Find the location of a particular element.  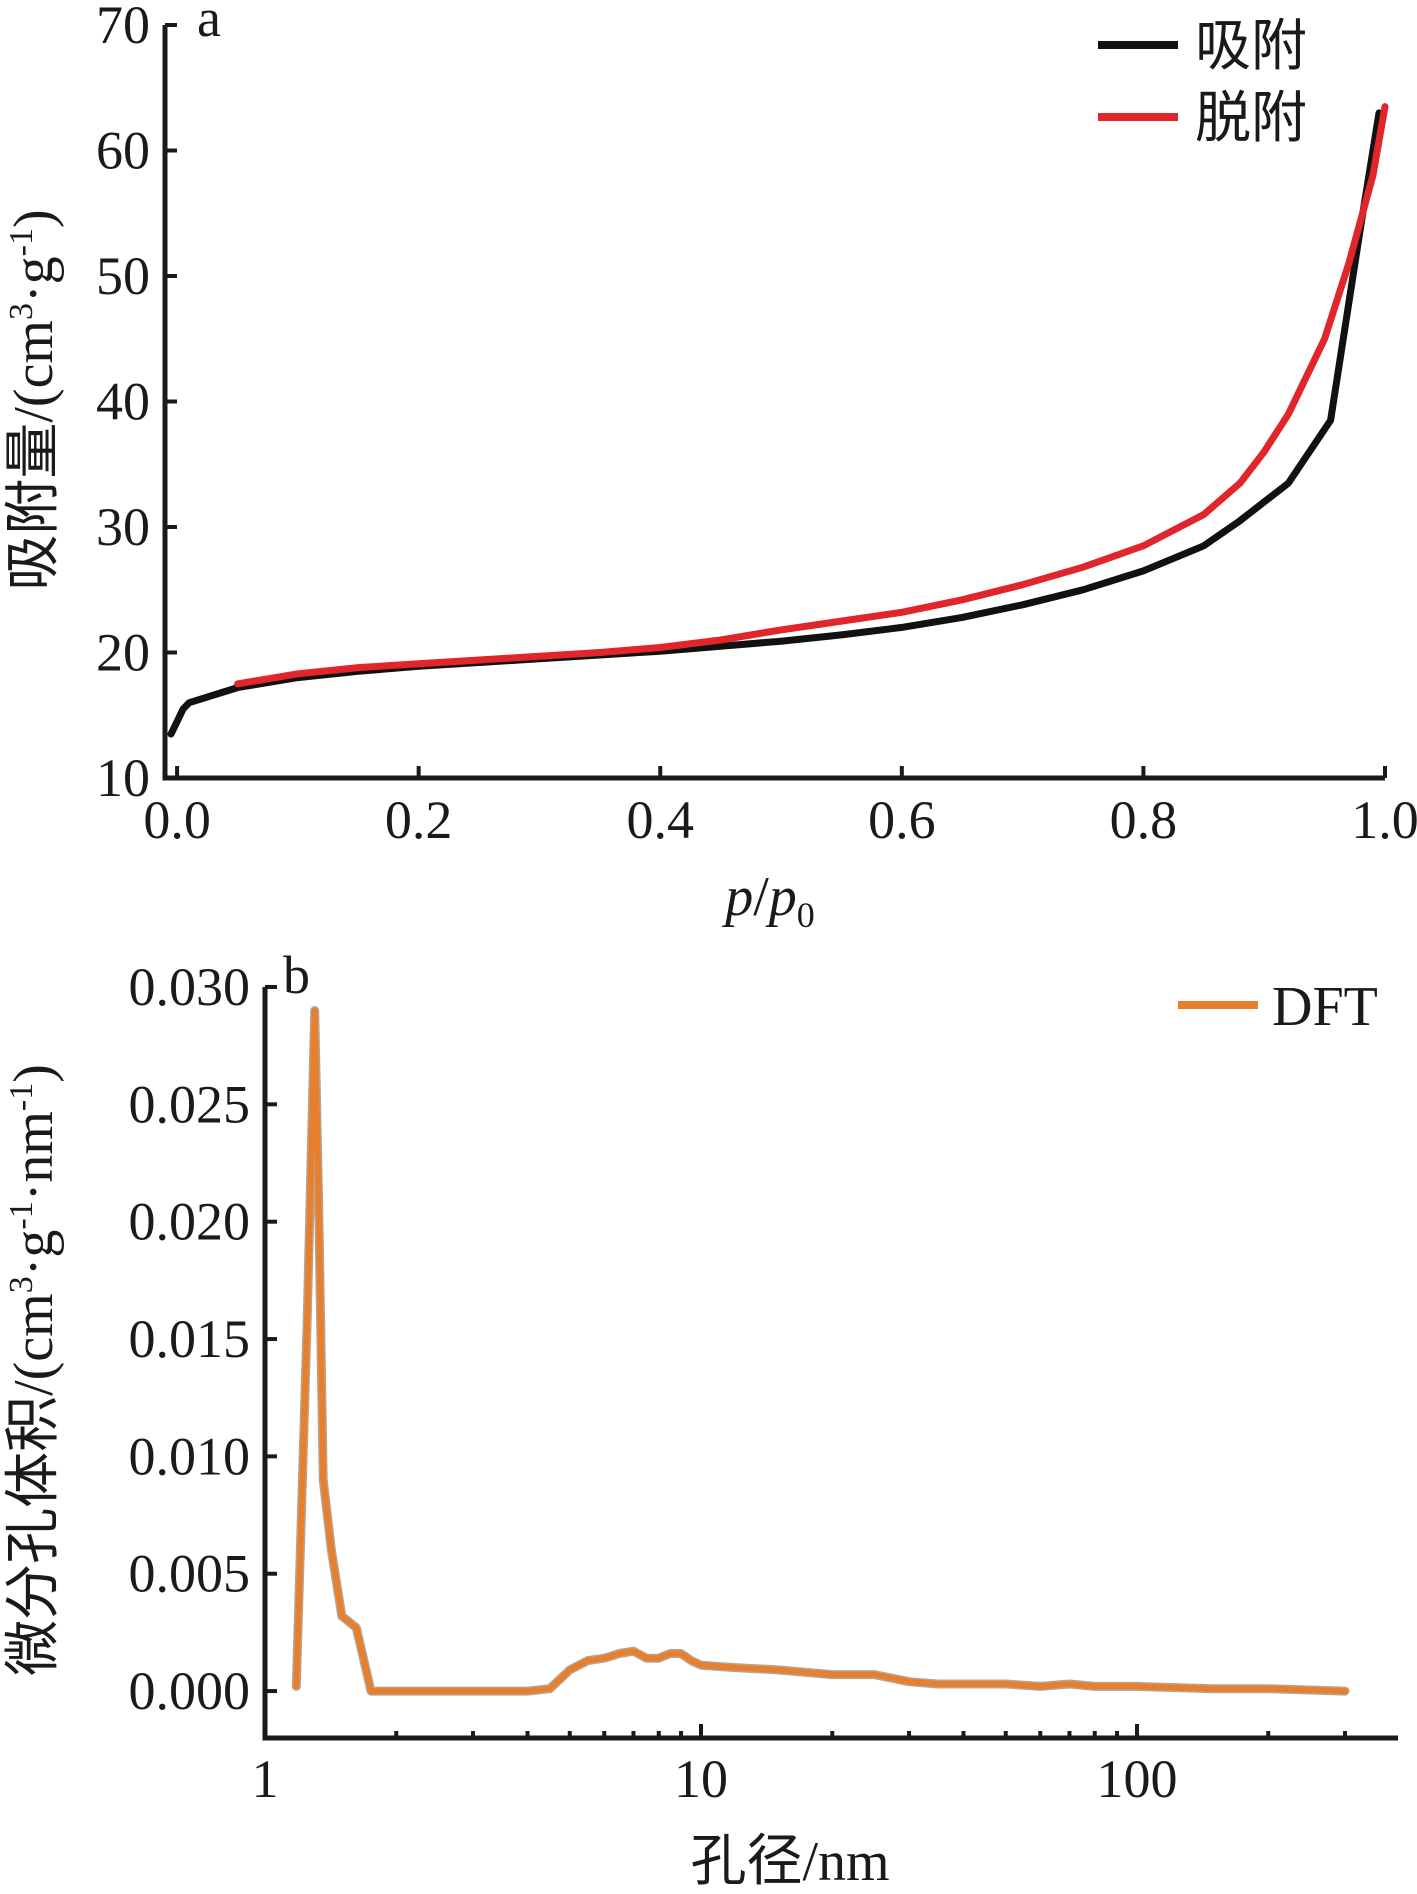

chart-a-x-axis-label: p/p0 is located at coordinates (768, 900).